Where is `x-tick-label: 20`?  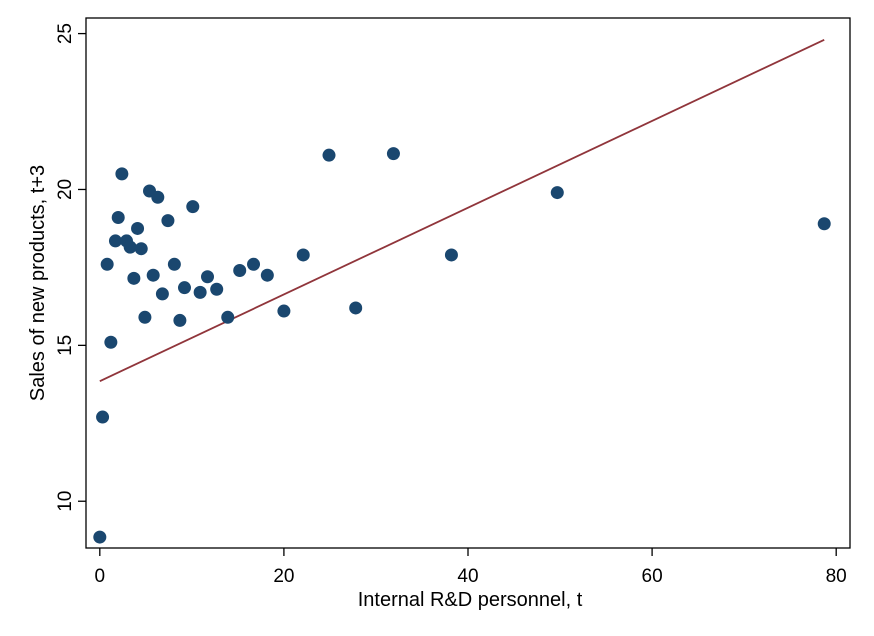
x-tick-label: 20 is located at coordinates (283, 576).